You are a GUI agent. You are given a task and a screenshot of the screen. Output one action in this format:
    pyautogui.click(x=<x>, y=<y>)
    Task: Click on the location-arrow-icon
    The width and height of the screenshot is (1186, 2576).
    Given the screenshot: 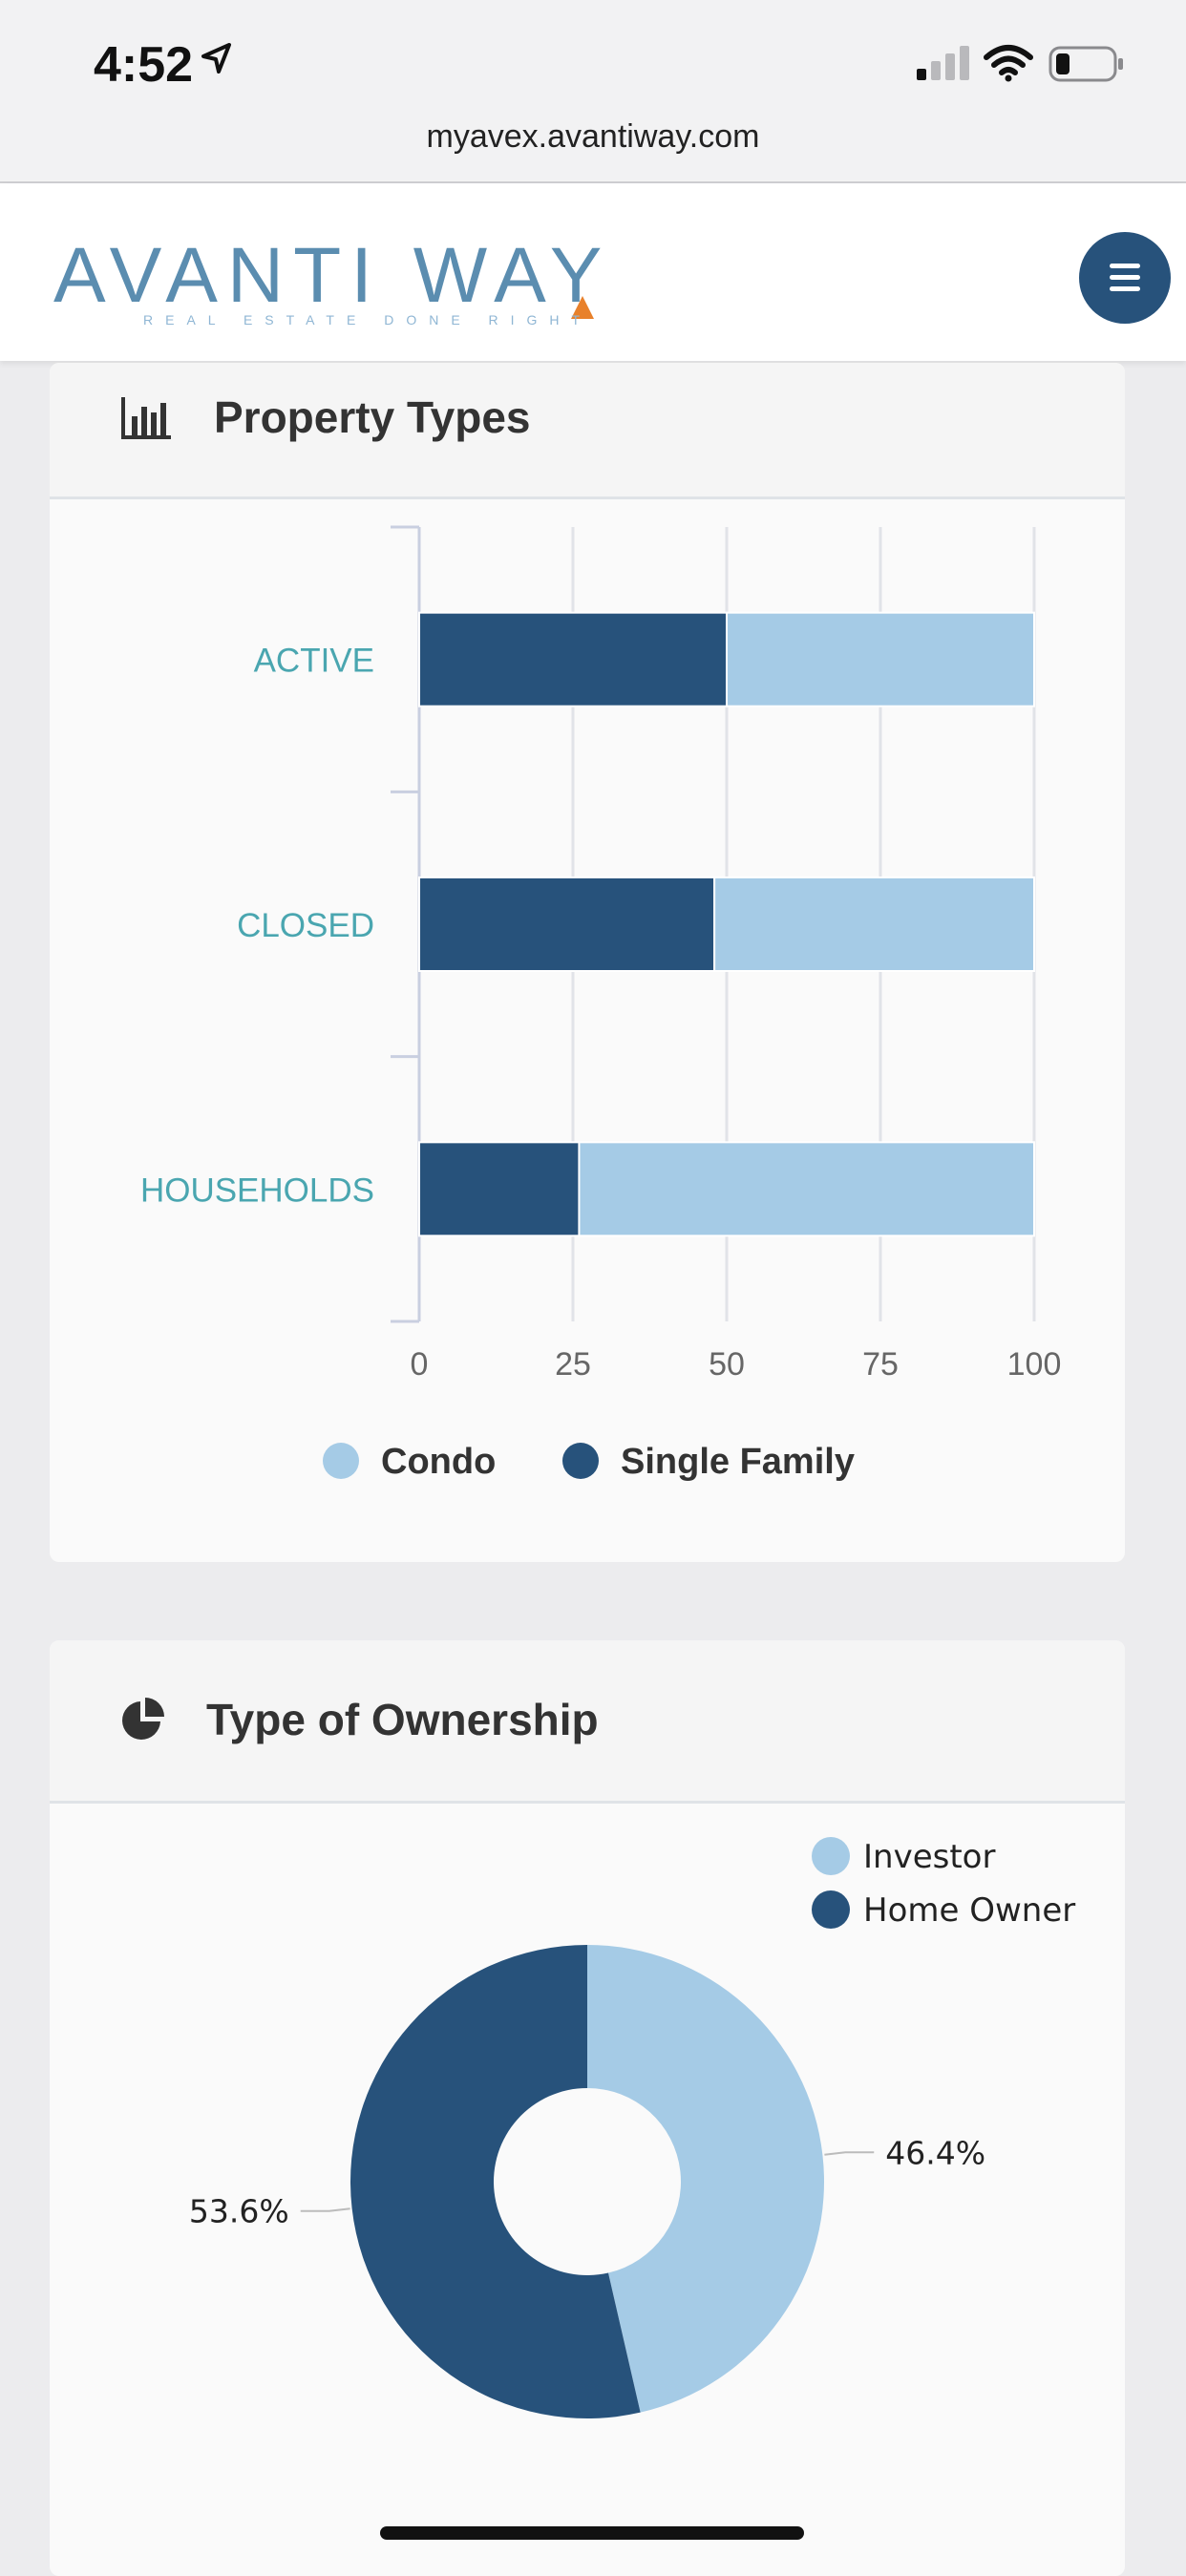 What is the action you would take?
    pyautogui.click(x=216, y=58)
    